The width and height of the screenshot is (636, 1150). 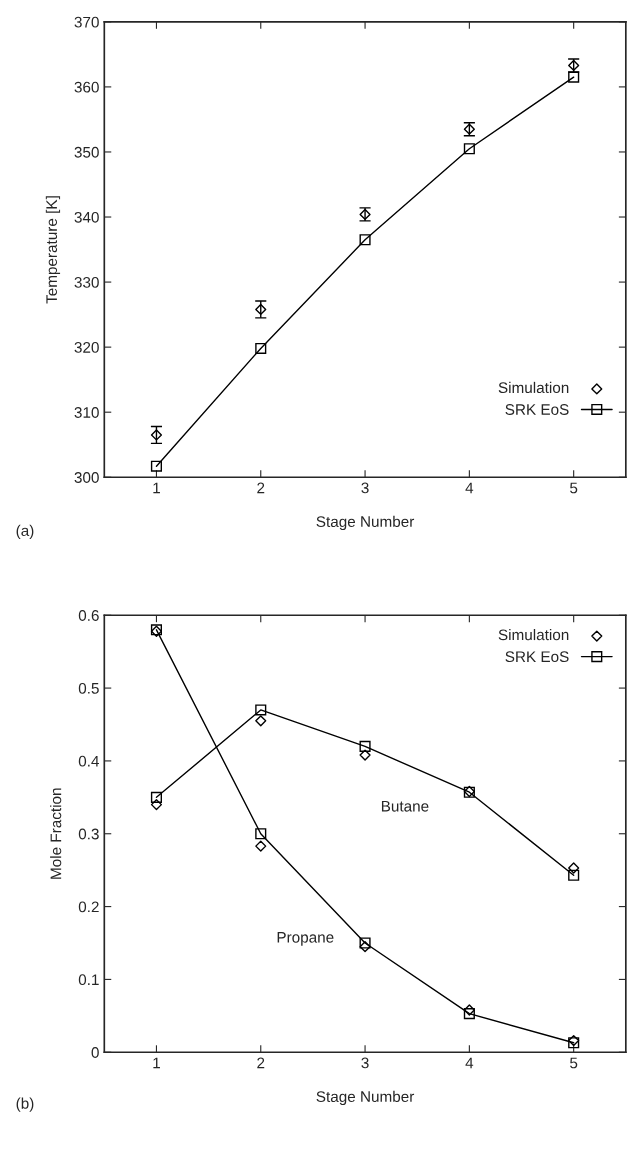 What do you see at coordinates (88, 980) in the screenshot?
I see `y-tick-label: 0.1` at bounding box center [88, 980].